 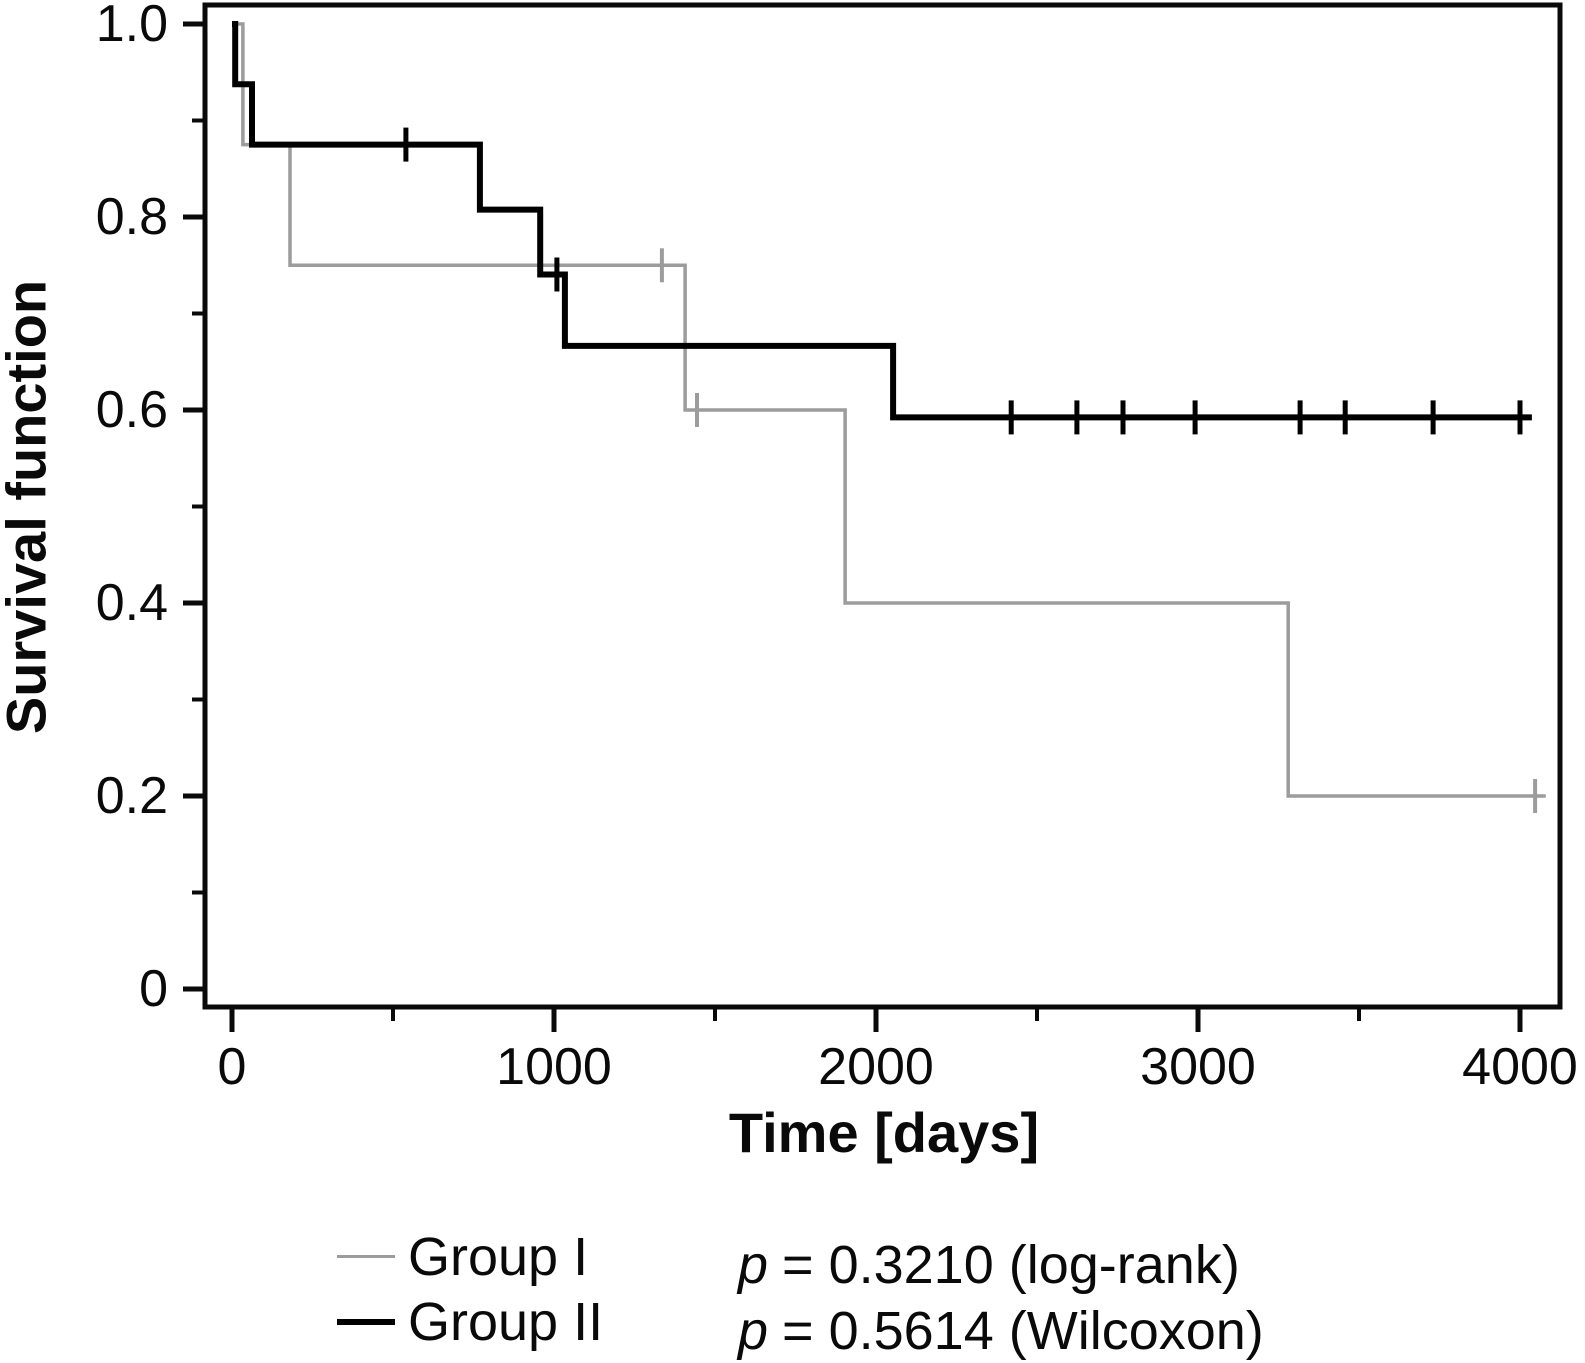 I want to click on legend-item-group-ii: Group II, so click(x=470, y=1321).